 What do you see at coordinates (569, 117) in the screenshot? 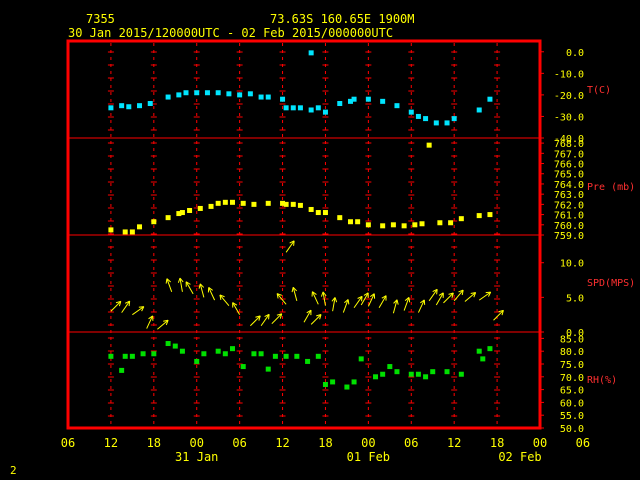
I see `y-tick-label: -30.0` at bounding box center [569, 117].